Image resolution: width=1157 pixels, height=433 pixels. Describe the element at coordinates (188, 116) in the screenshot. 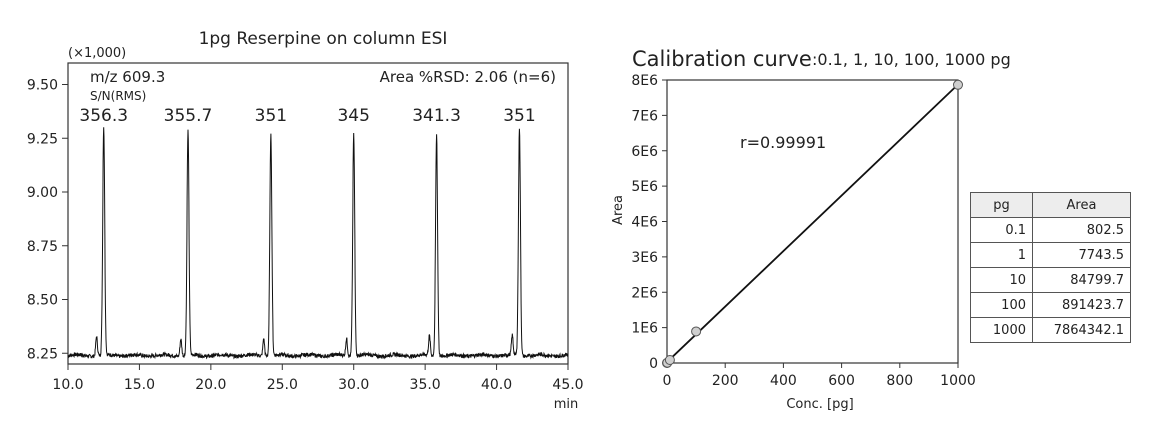

I see `peak-sn-label: 355.7` at that location.